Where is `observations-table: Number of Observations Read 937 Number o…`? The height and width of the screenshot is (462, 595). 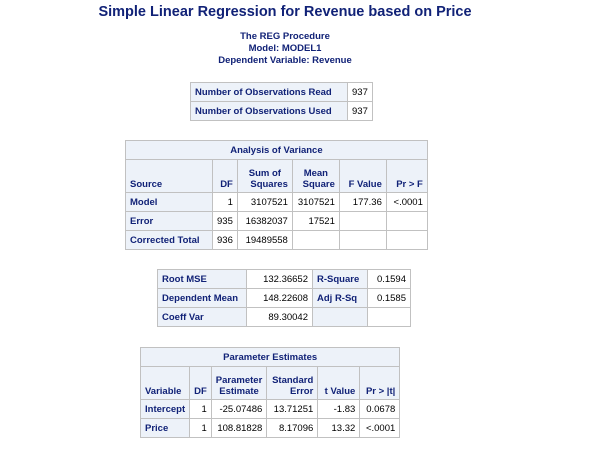 observations-table: Number of Observations Read 937 Number o… is located at coordinates (281, 101).